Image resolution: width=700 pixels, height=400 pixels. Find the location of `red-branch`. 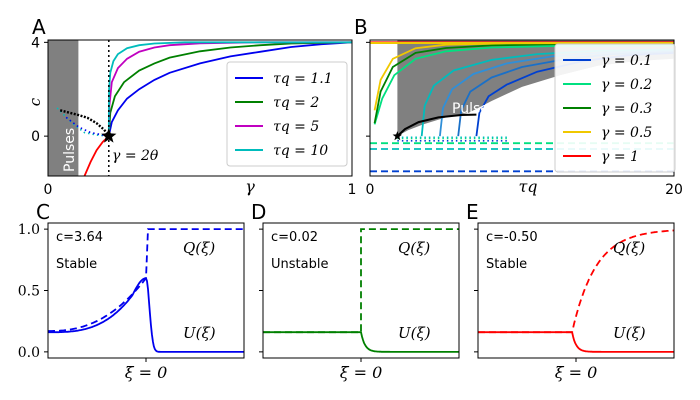

red-branch is located at coordinates (96, 155).